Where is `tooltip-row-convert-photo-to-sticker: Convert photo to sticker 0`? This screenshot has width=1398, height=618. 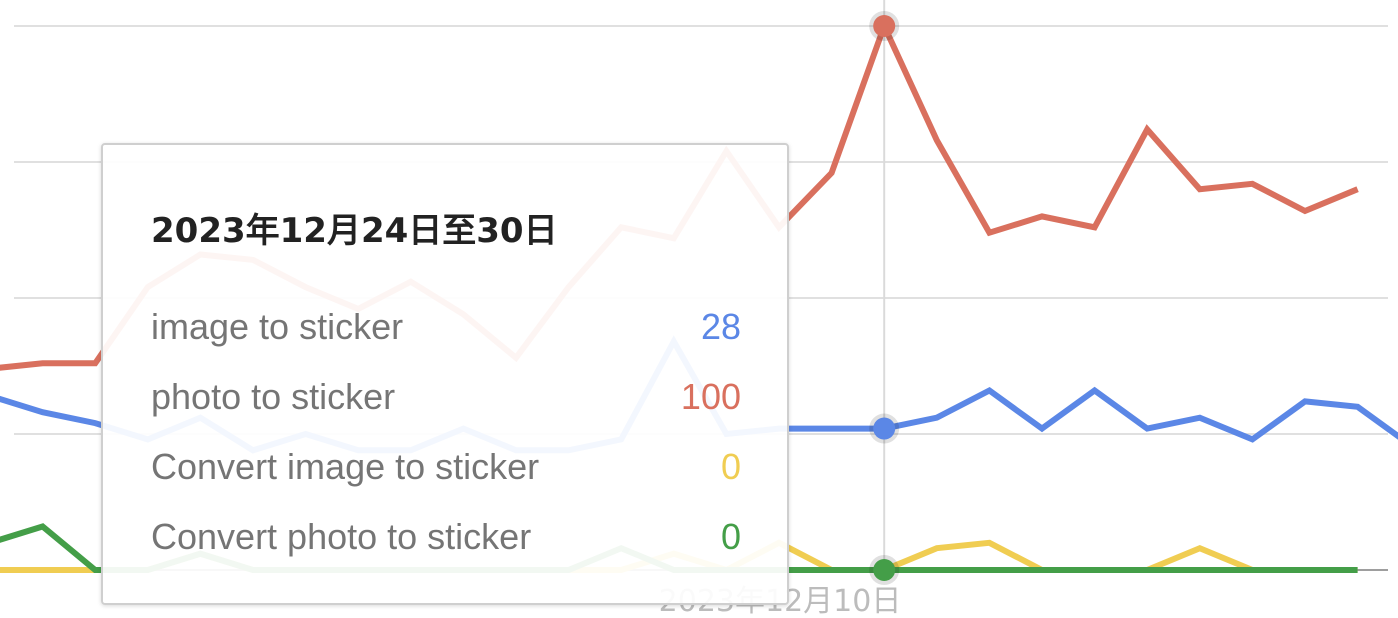
tooltip-row-convert-photo-to-sticker: Convert photo to sticker 0 is located at coordinates (446, 537).